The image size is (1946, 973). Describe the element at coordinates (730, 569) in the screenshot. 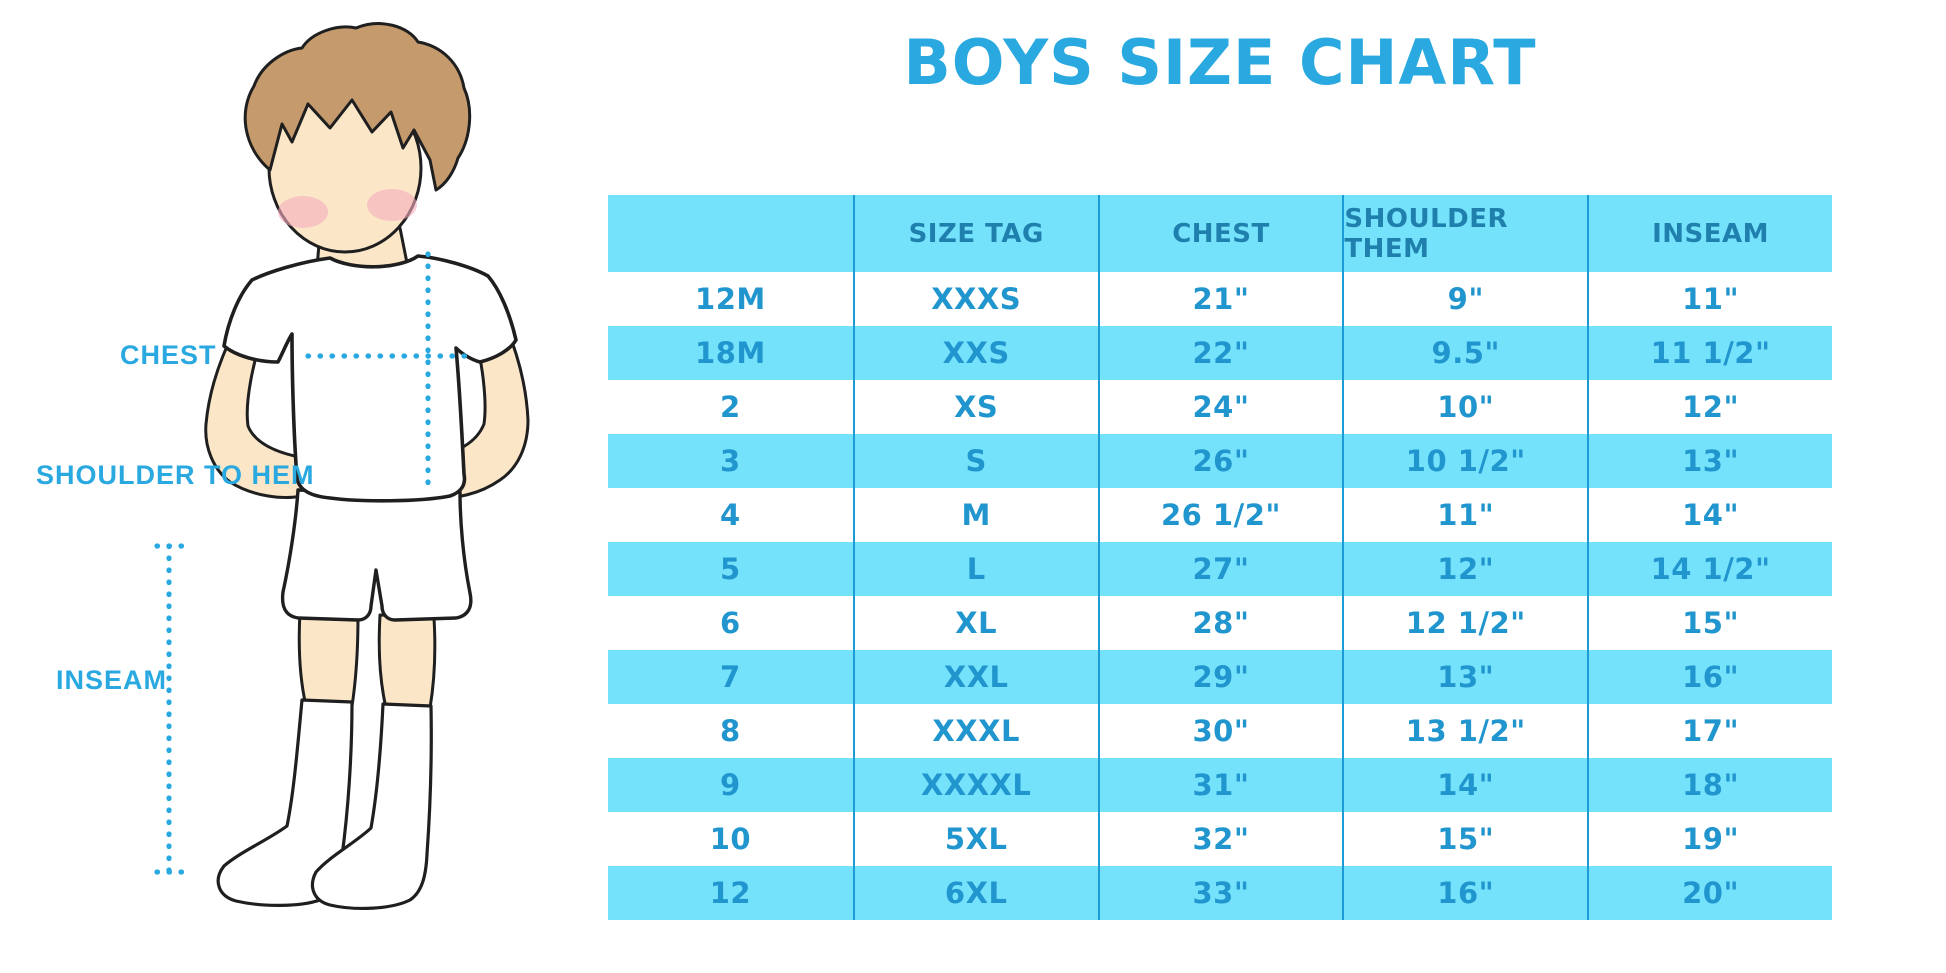

I see `table-cell: 5` at that location.